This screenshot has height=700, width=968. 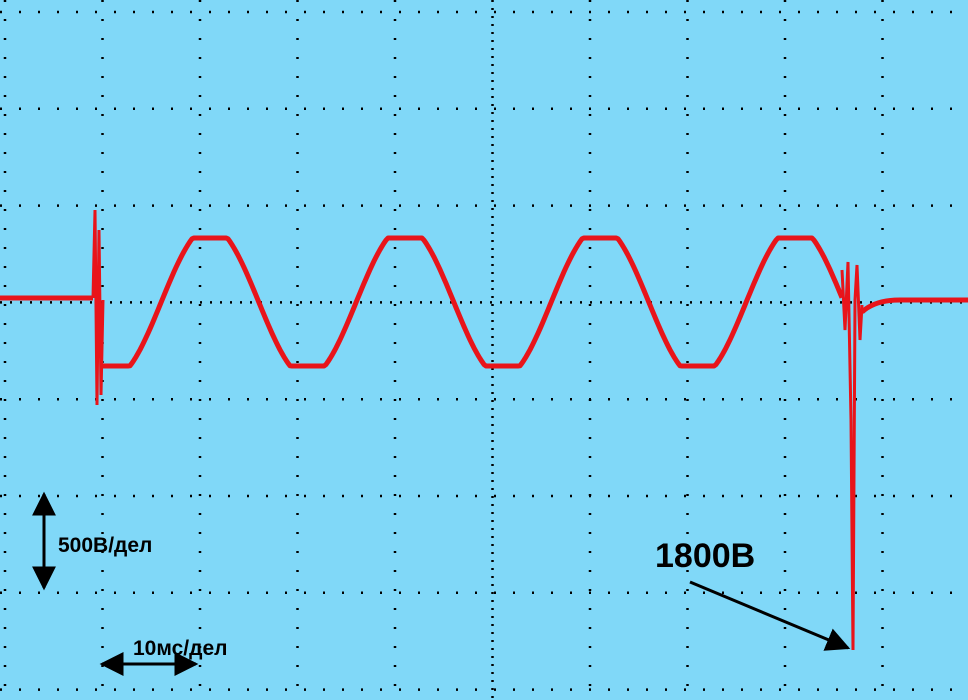 I want to click on time-per-div-label: 10мс/дел, so click(x=180, y=648).